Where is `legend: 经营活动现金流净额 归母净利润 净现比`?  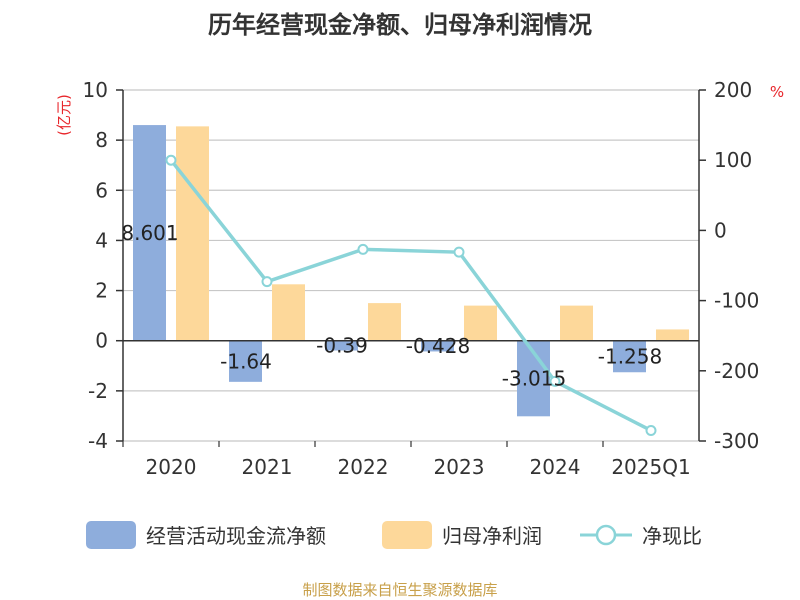 legend: 经营活动现金流净额 归母净利润 净现比 is located at coordinates (394, 535).